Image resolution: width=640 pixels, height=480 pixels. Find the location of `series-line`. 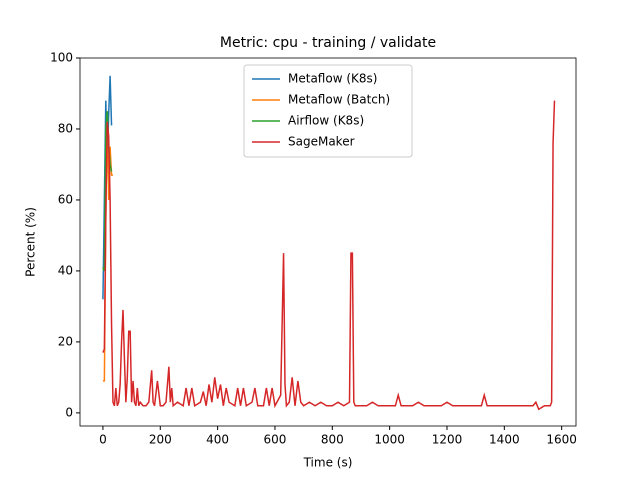

series-line is located at coordinates (107, 191).